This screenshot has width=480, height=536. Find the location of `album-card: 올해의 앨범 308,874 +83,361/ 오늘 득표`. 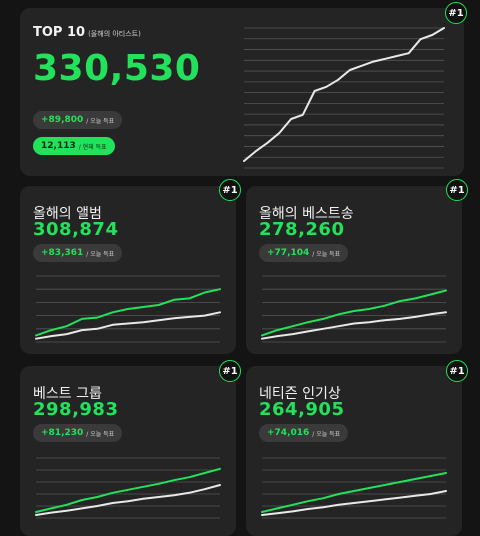

album-card: 올해의 앨범 308,874 +83,361/ 오늘 득표 is located at coordinates (128, 270).